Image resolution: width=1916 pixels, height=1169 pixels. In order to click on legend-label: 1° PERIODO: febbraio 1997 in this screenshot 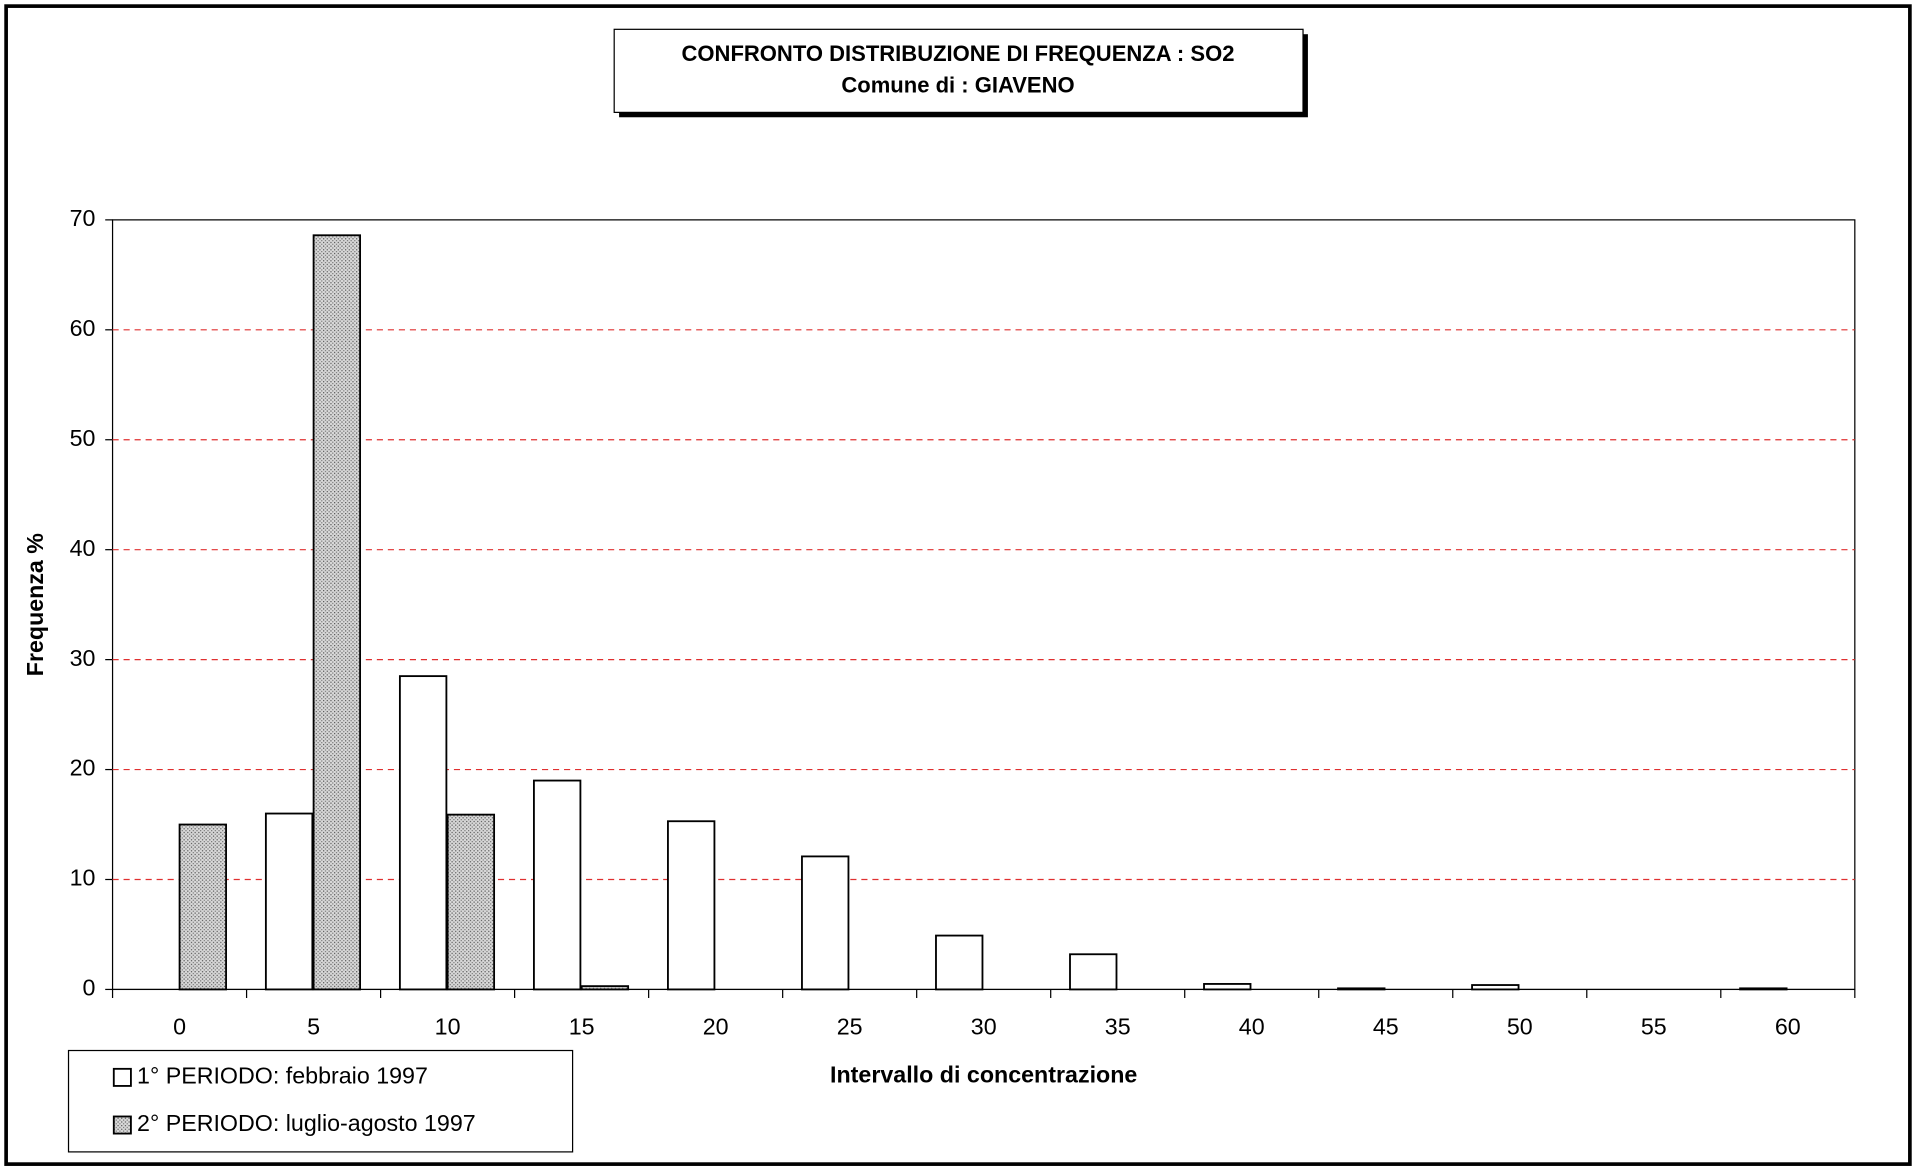, I will do `click(282, 1076)`.